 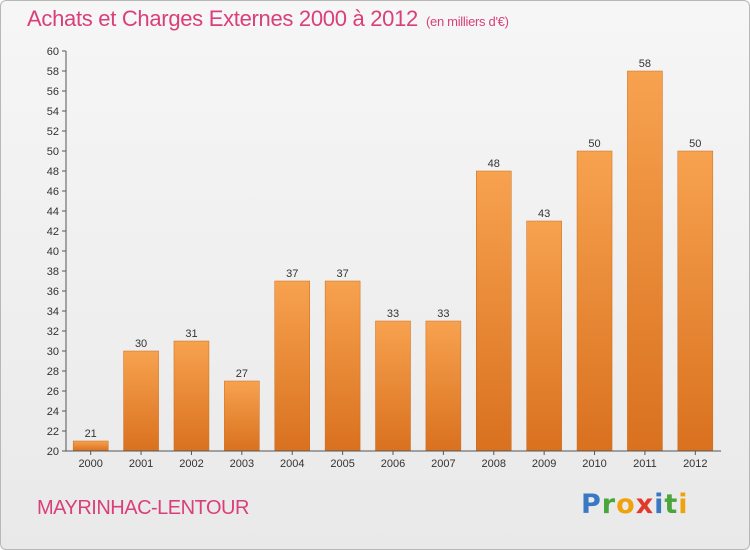 What do you see at coordinates (53, 132) in the screenshot?
I see `y-tick-label: 52` at bounding box center [53, 132].